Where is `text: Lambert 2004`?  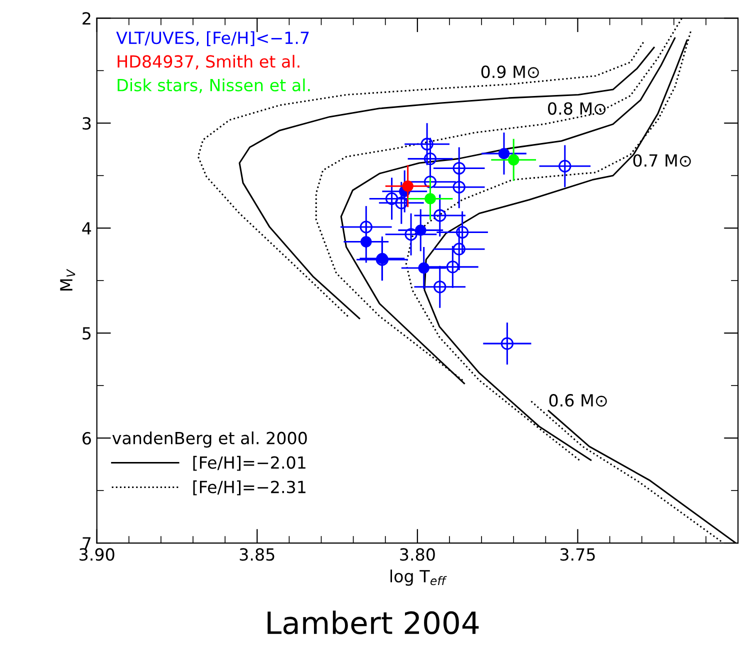
text: Lambert 2004 is located at coordinates (373, 622).